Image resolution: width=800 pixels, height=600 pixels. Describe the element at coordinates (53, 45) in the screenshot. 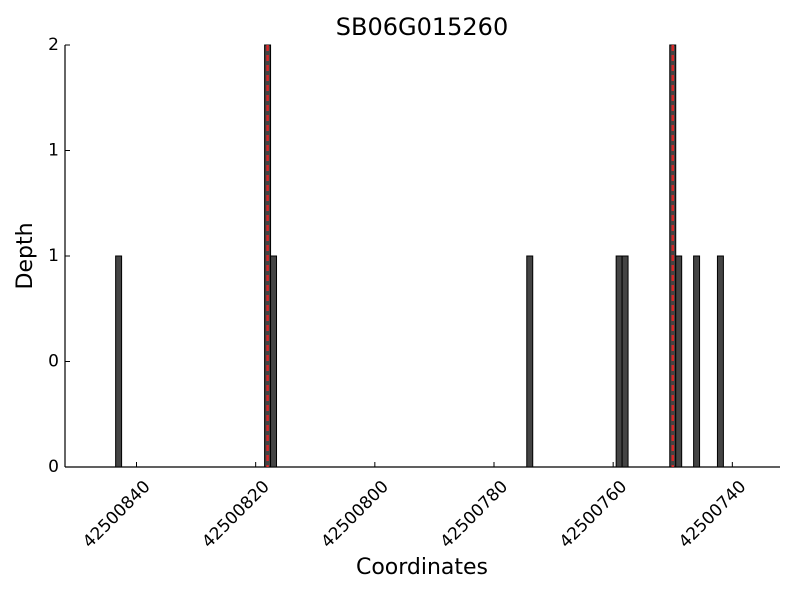

I see `y-tick-label: 2` at that location.